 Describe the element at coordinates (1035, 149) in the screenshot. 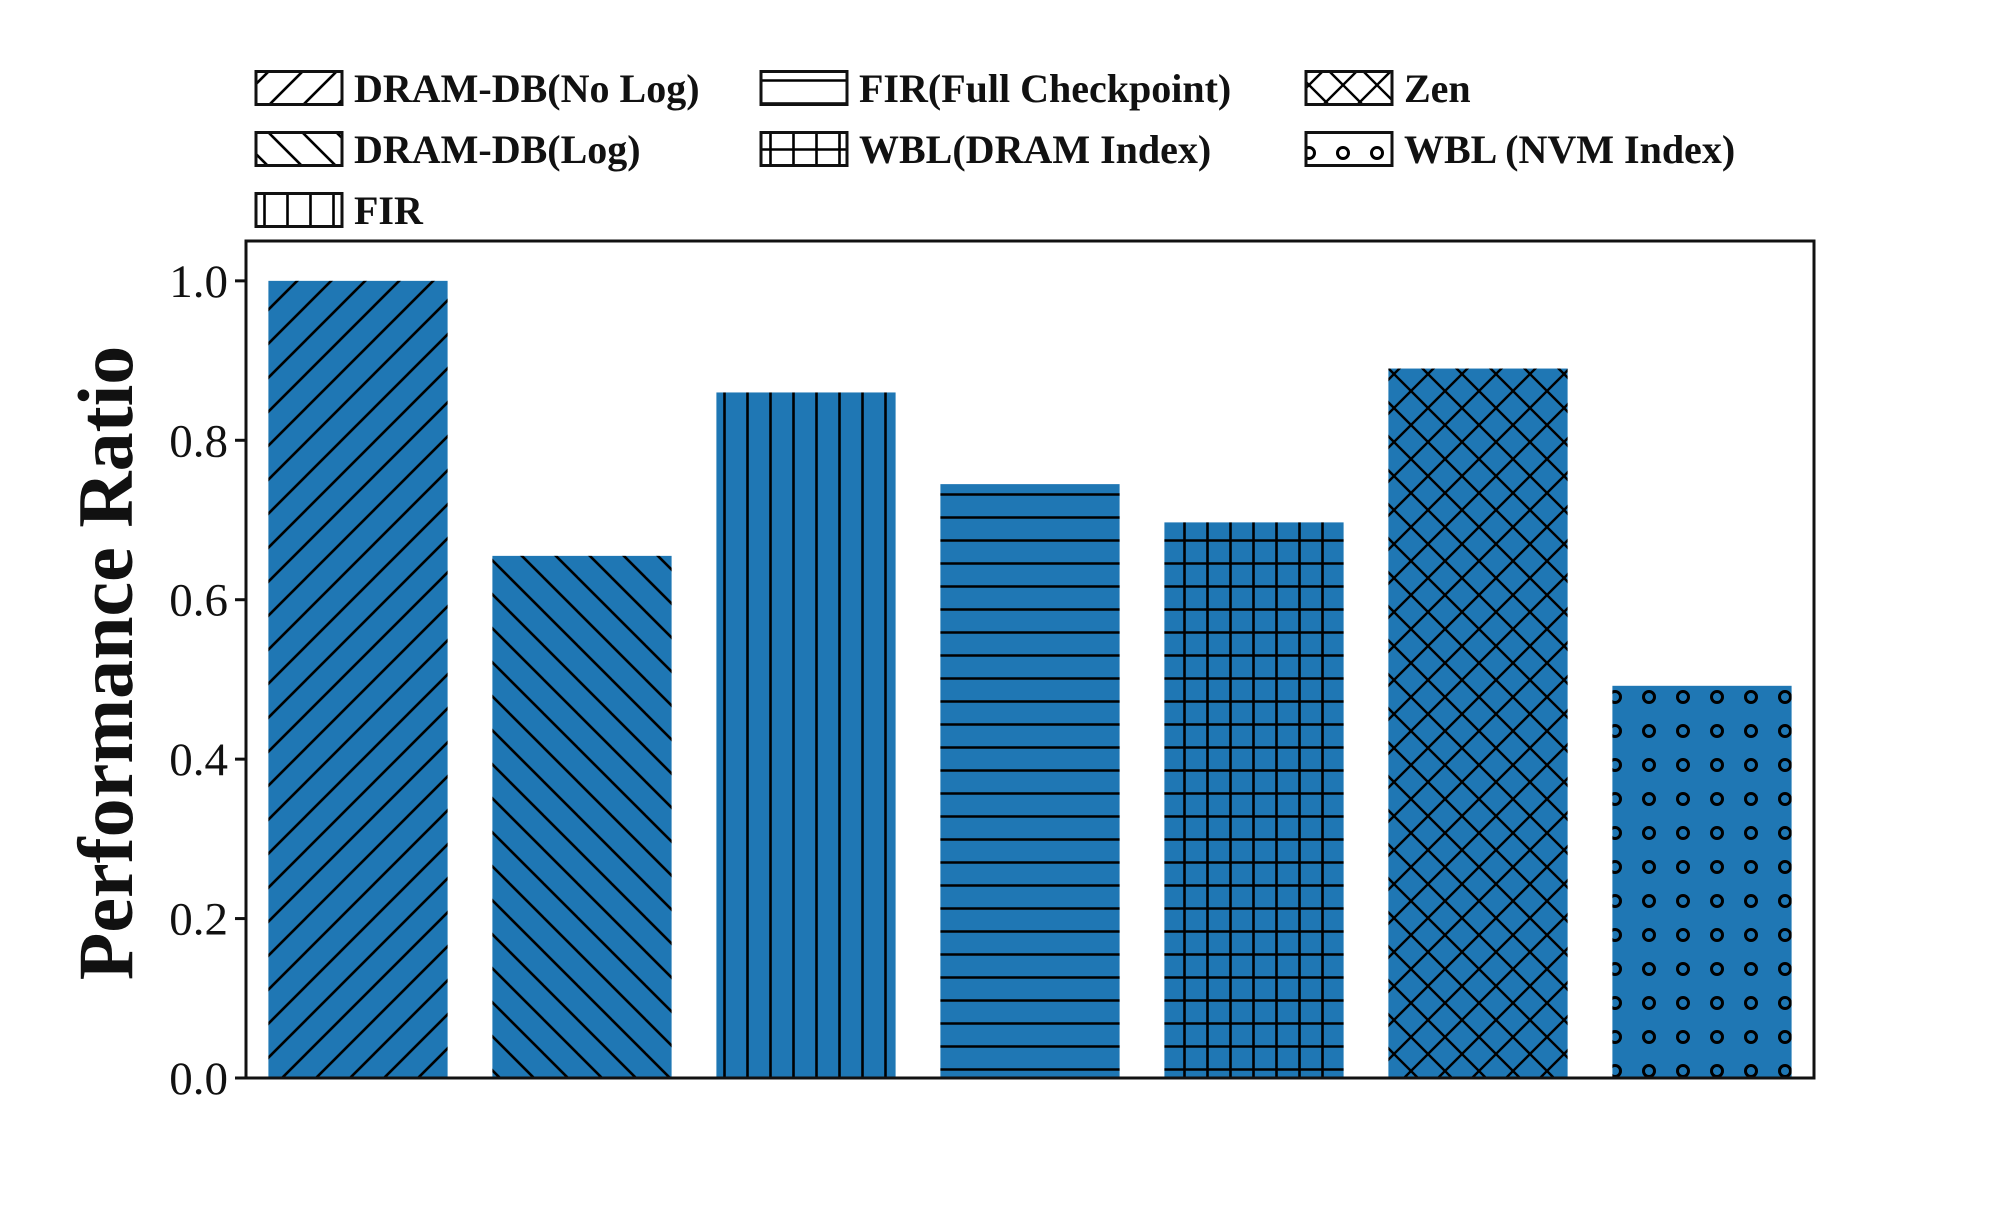

I see `legend-label: WBL(DRAM Index)` at that location.